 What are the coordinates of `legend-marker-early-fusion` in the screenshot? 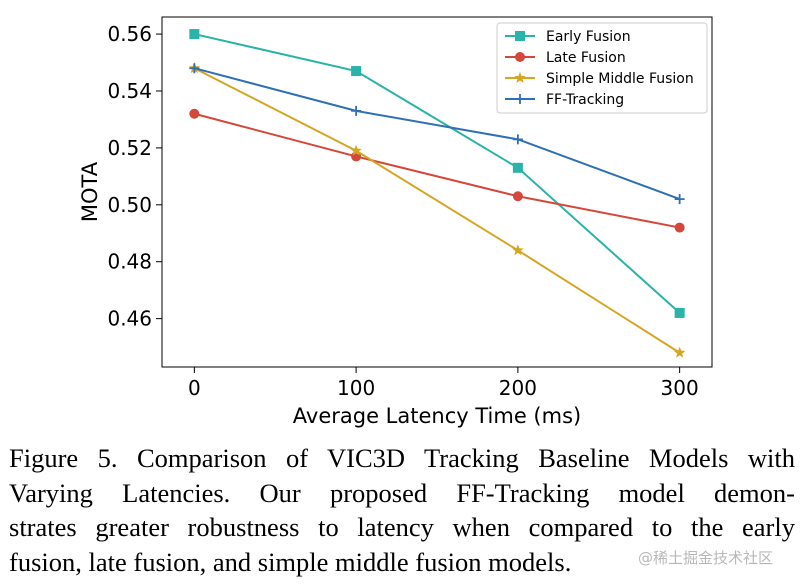 It's located at (520, 36).